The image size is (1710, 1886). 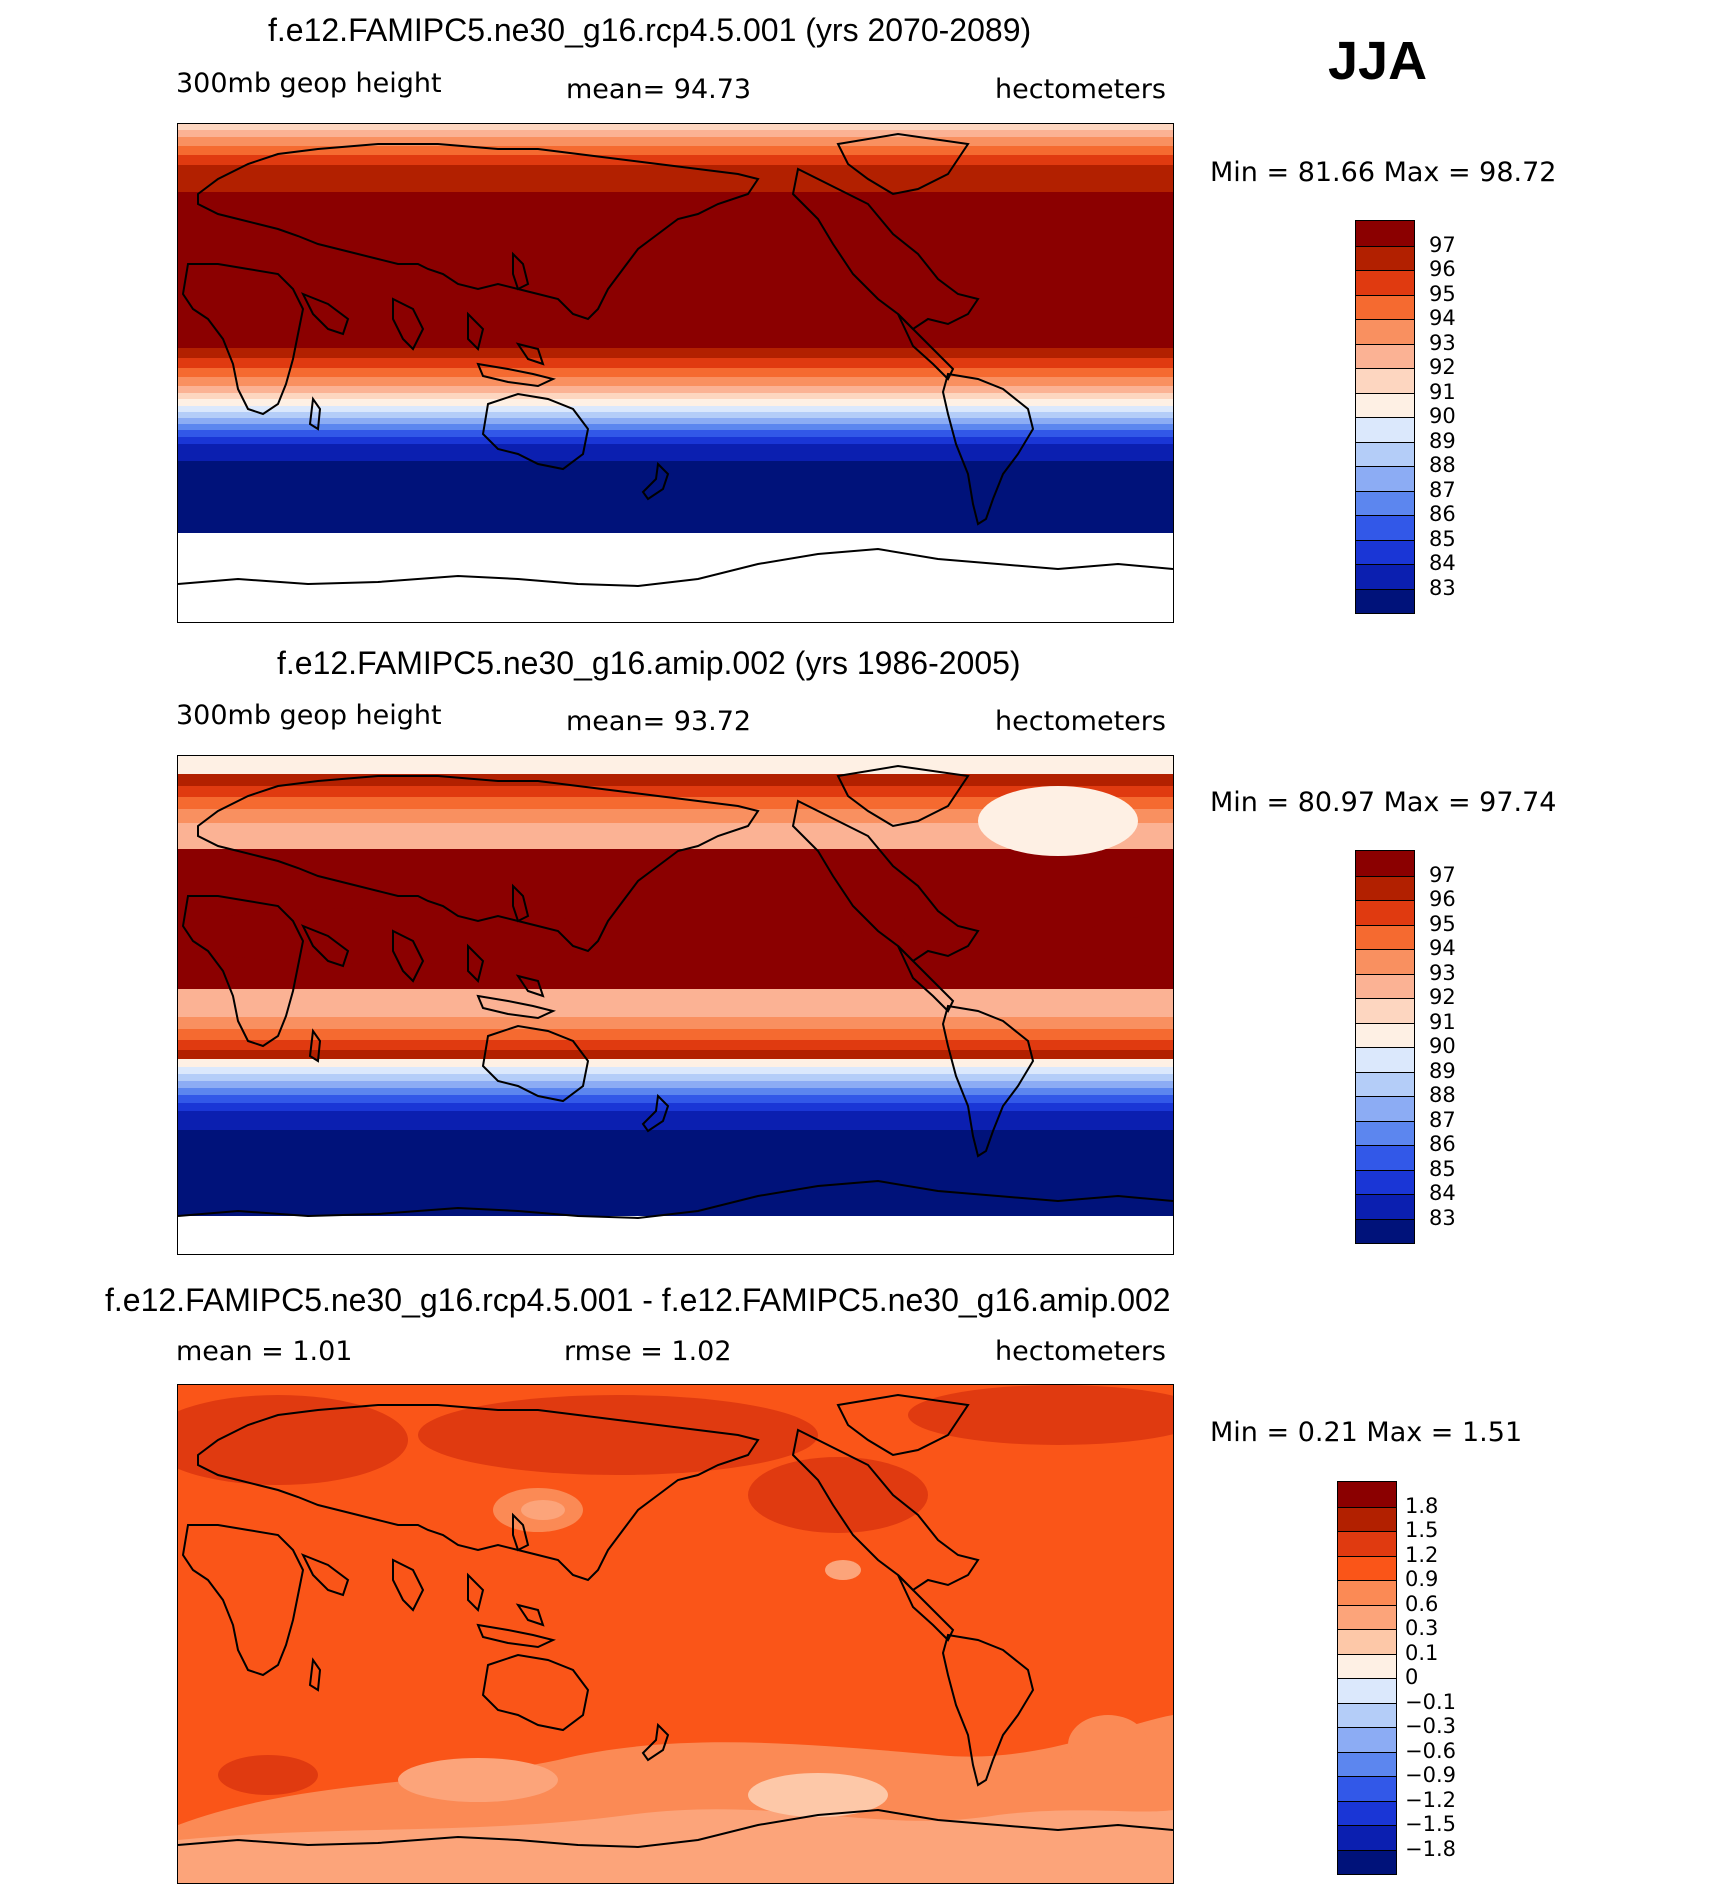 I want to click on mean-label: mean= 94.73, so click(x=659, y=89).